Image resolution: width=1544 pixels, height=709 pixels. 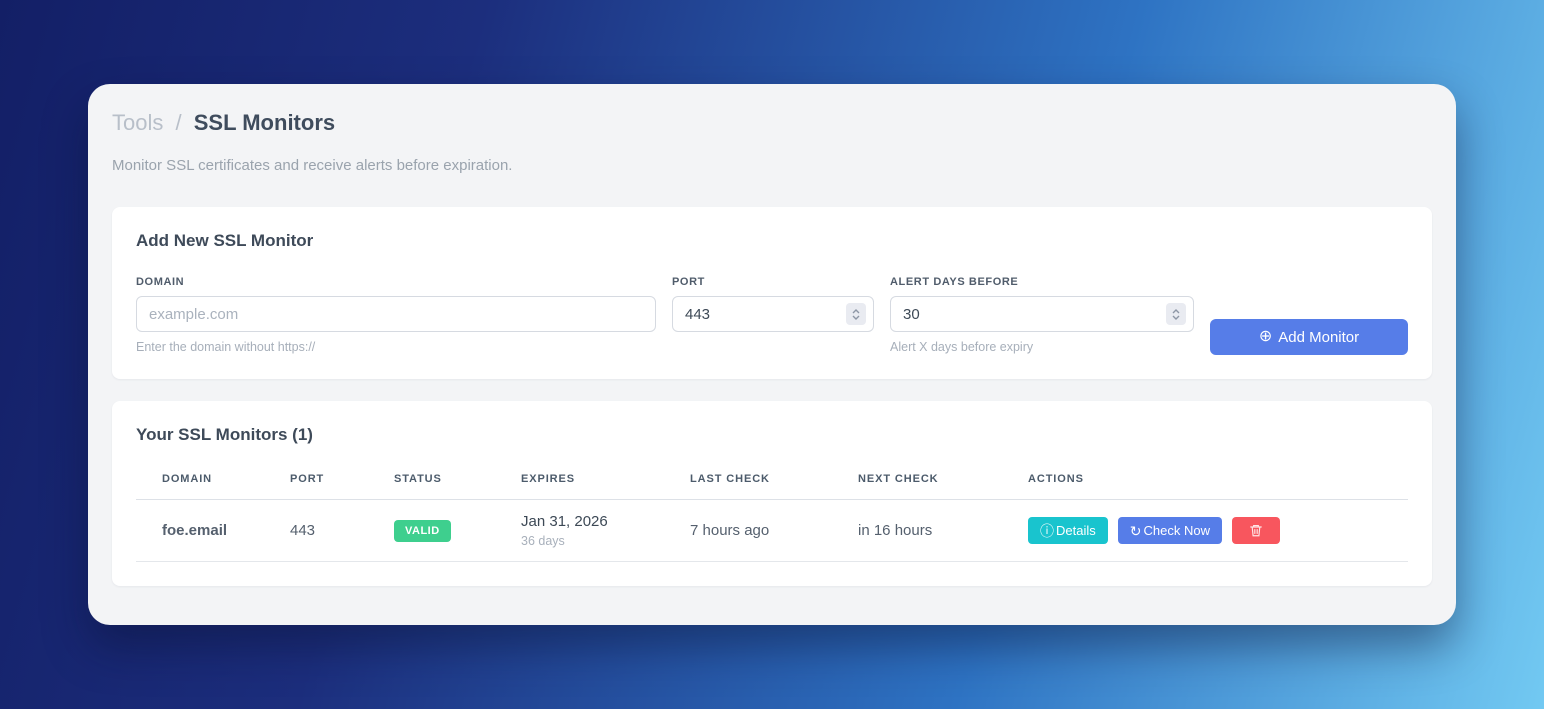 I want to click on row-actions: ⓘ Details ↻ Check Now, so click(x=1213, y=530).